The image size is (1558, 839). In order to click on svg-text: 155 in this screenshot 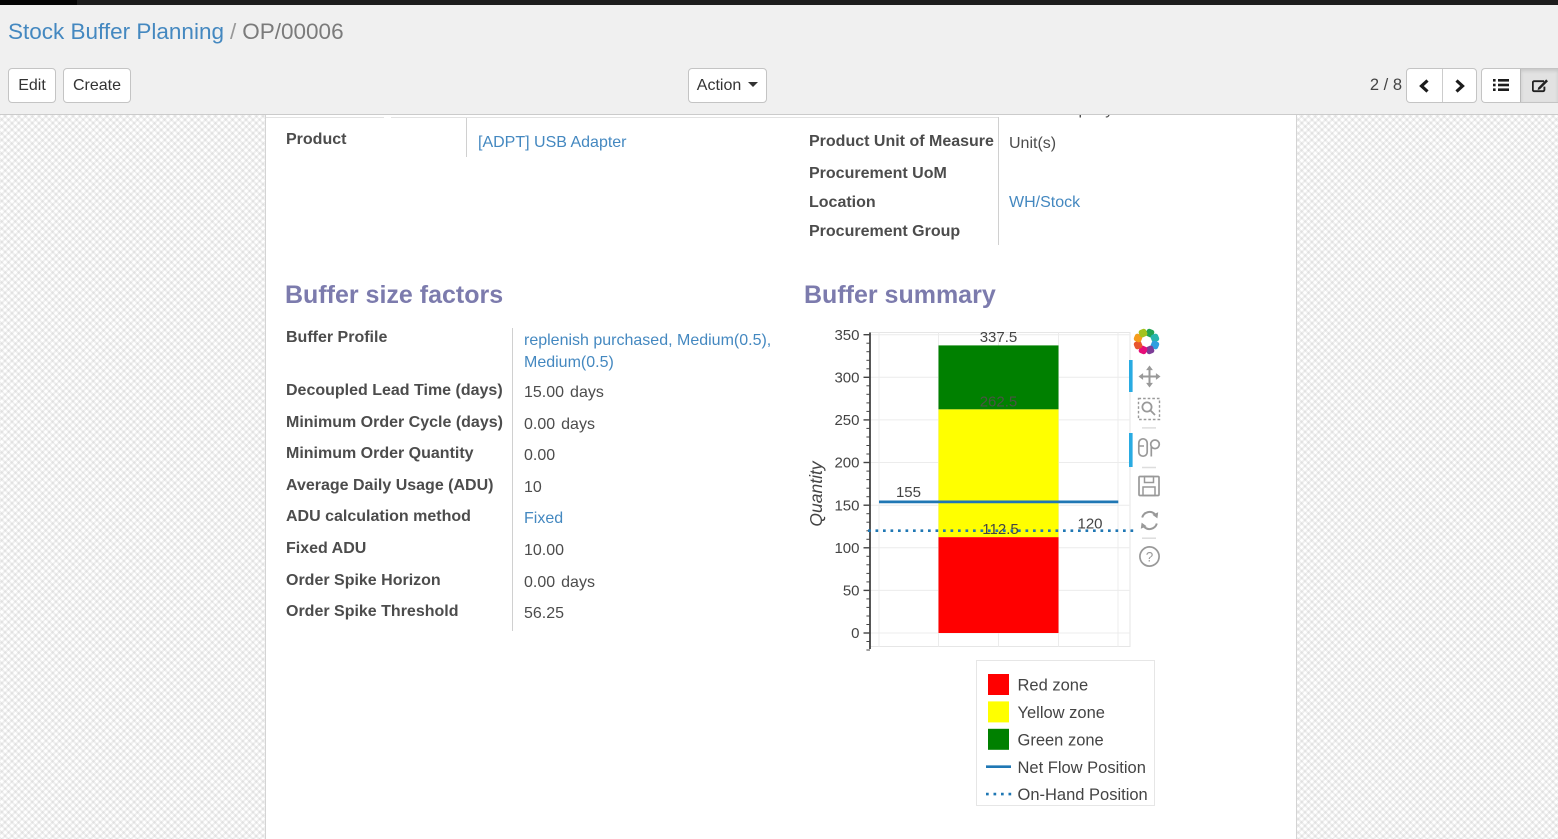, I will do `click(908, 492)`.